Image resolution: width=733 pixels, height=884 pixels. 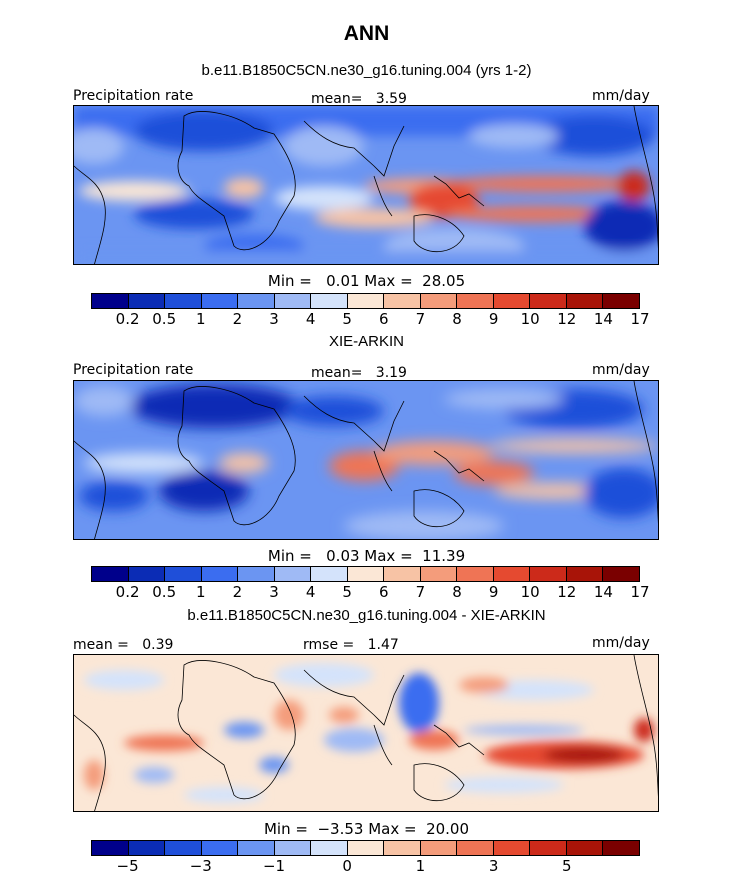 I want to click on colorbar-tick-label: −1, so click(x=274, y=866).